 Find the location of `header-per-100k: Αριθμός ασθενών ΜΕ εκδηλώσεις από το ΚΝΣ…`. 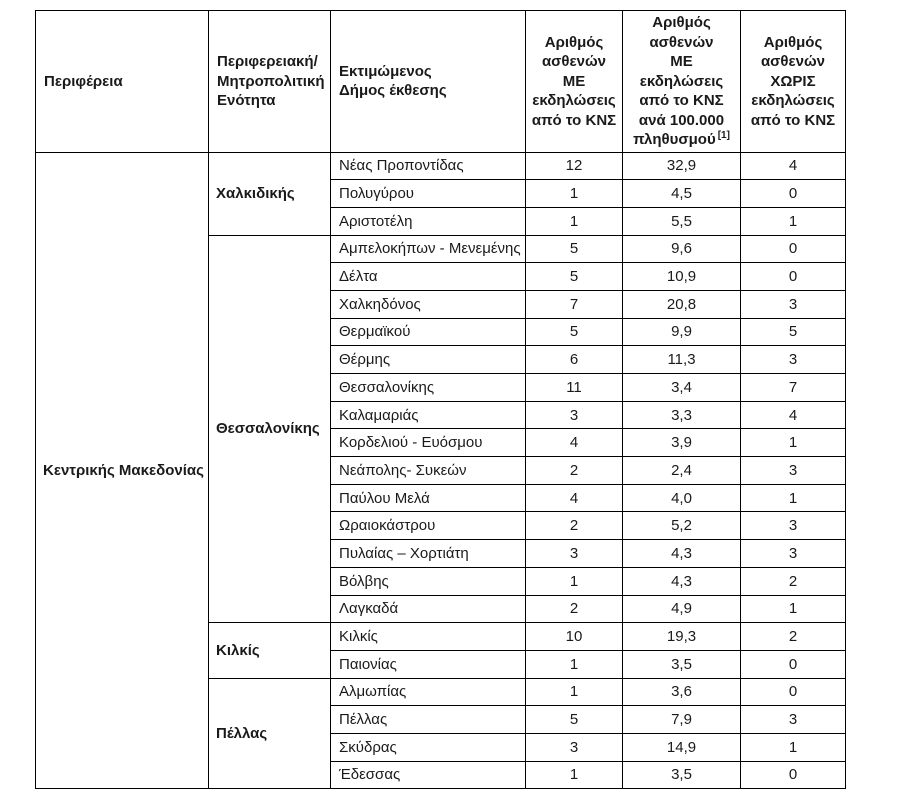

header-per-100k: Αριθμός ασθενών ΜΕ εκδηλώσεις από το ΚΝΣ… is located at coordinates (681, 81).